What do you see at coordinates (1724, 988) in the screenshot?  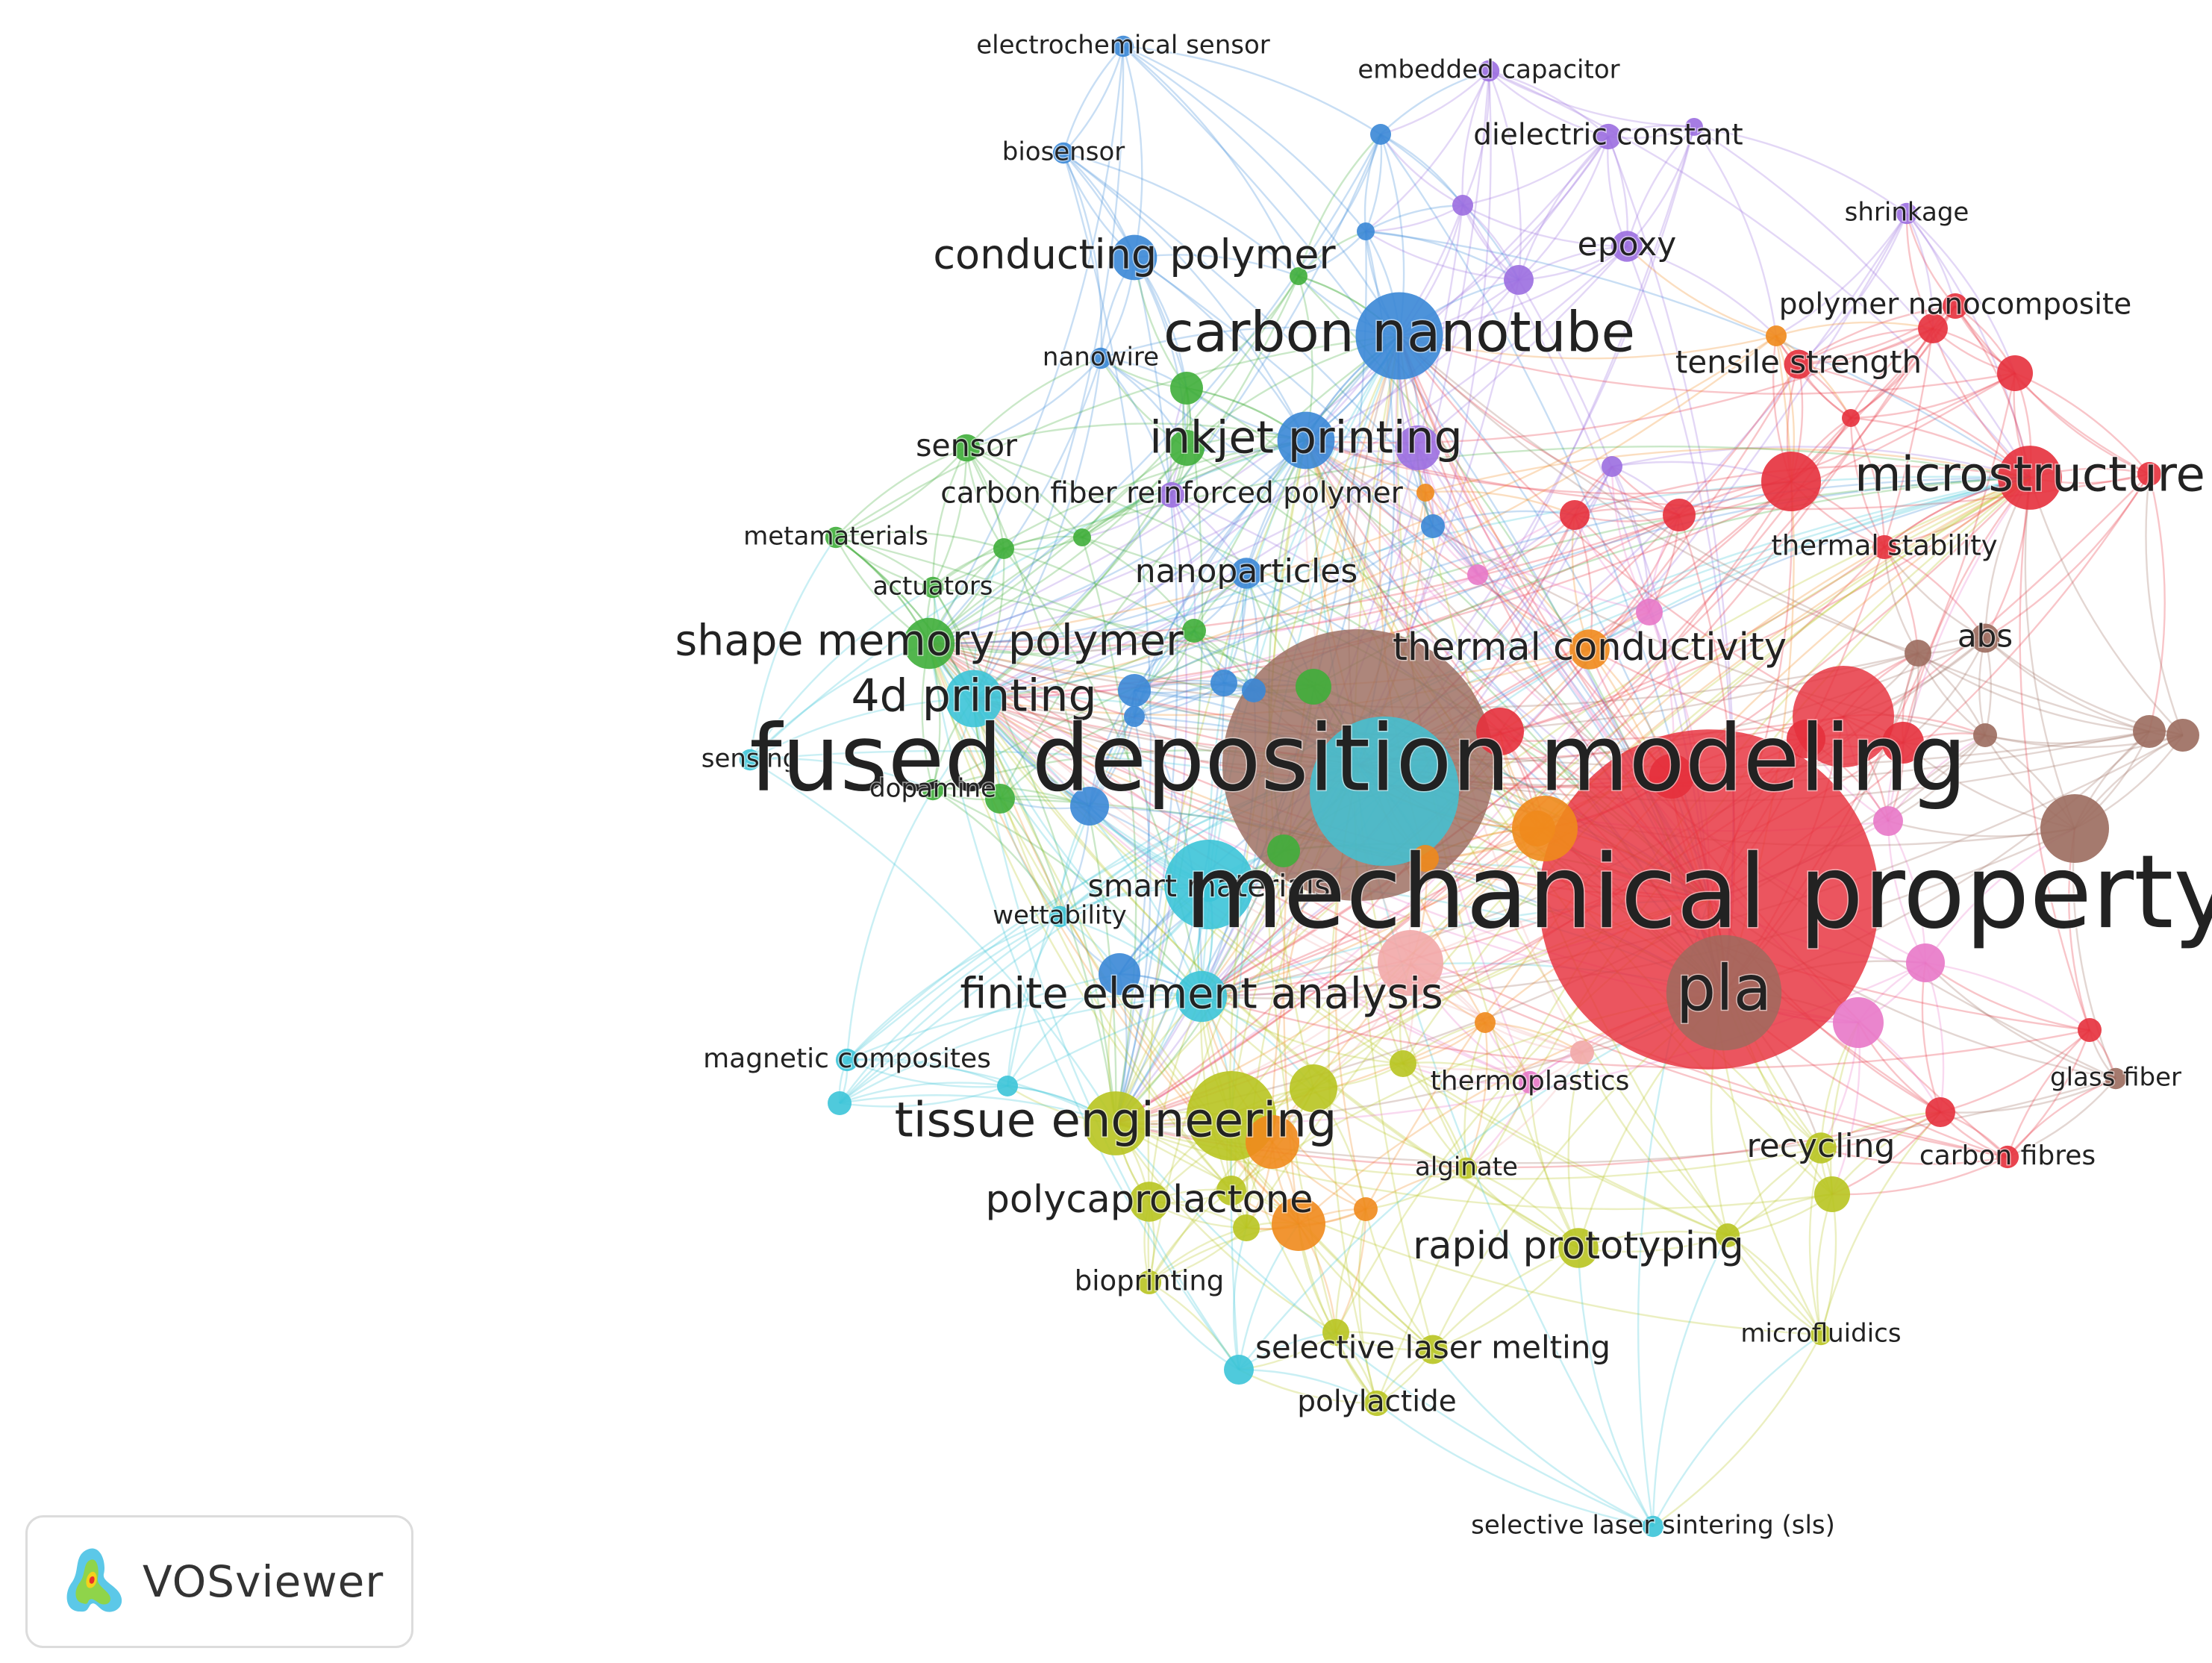 I see `keyword-label: pla` at bounding box center [1724, 988].